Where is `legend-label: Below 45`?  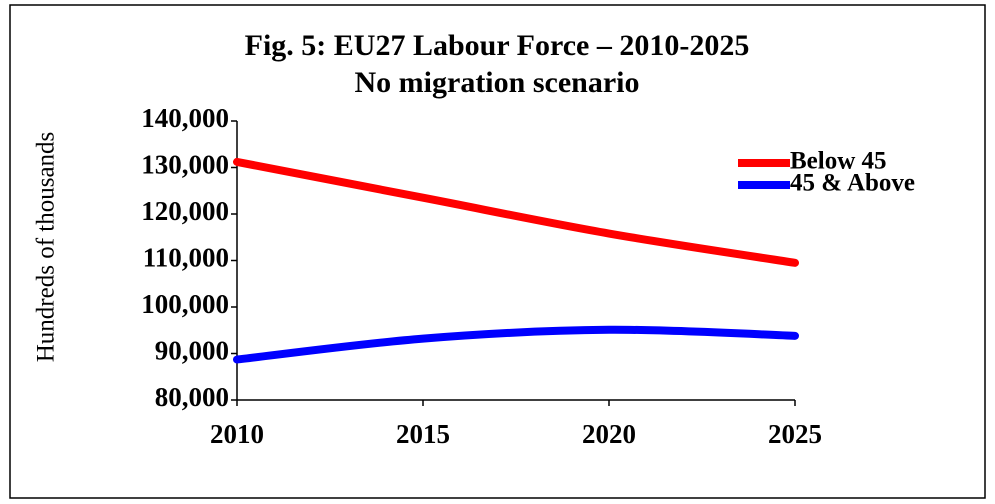 legend-label: Below 45 is located at coordinates (838, 161).